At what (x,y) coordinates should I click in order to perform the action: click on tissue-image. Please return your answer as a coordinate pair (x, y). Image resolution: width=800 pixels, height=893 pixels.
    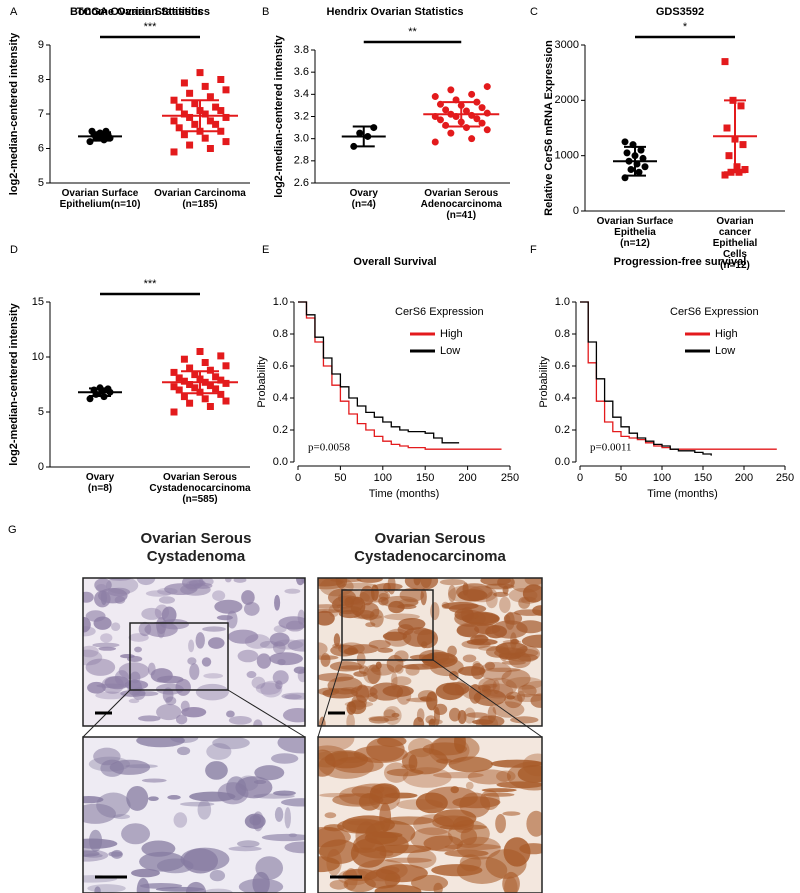
    Looking at the image, I should click on (194, 652).